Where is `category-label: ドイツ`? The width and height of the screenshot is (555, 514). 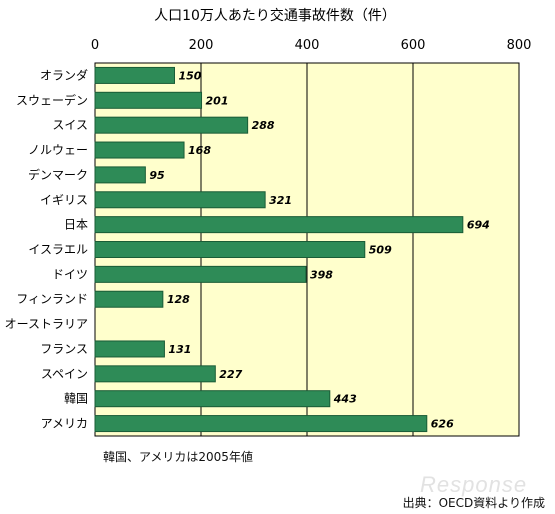
category-label: ドイツ is located at coordinates (70, 274).